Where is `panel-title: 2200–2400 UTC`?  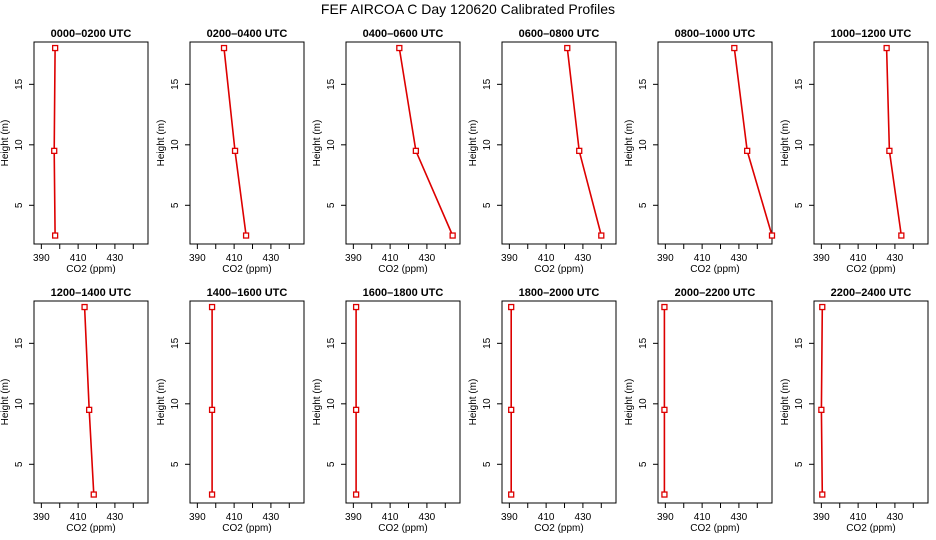 panel-title: 2200–2400 UTC is located at coordinates (871, 293).